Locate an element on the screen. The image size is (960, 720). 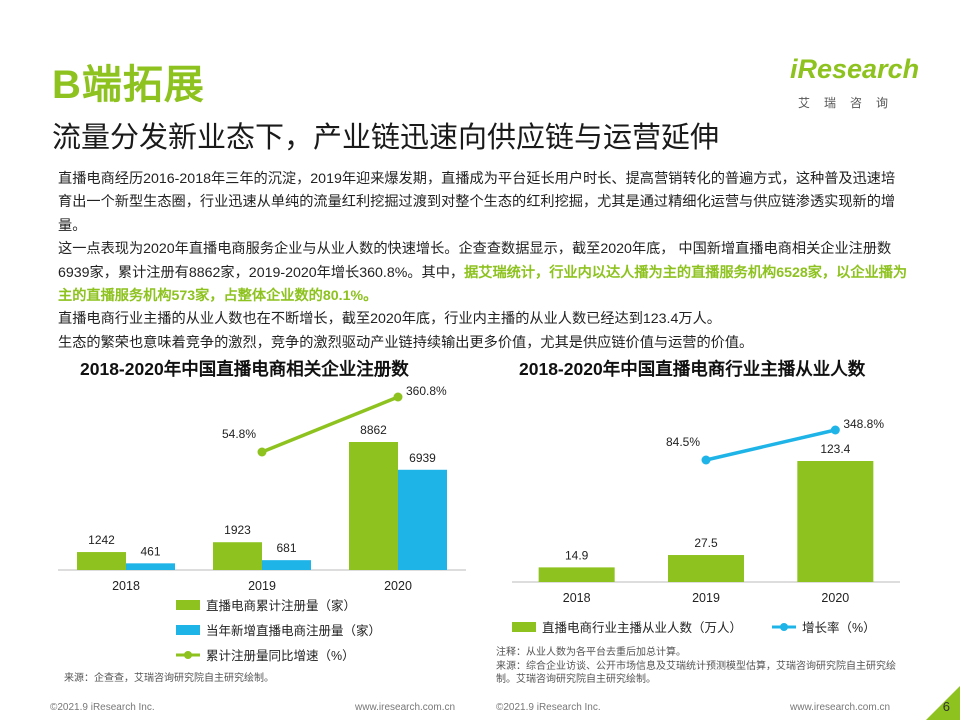
chart-1-tick-2019: 2019 is located at coordinates (262, 586).